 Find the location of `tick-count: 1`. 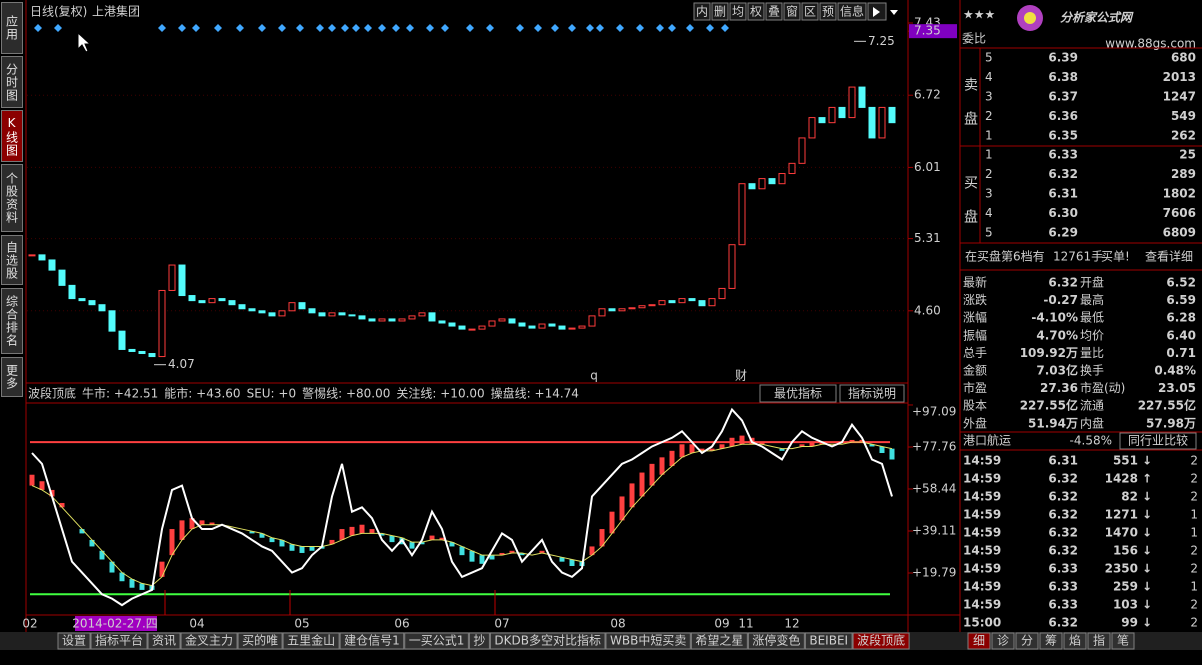

tick-count: 1 is located at coordinates (1194, 515).